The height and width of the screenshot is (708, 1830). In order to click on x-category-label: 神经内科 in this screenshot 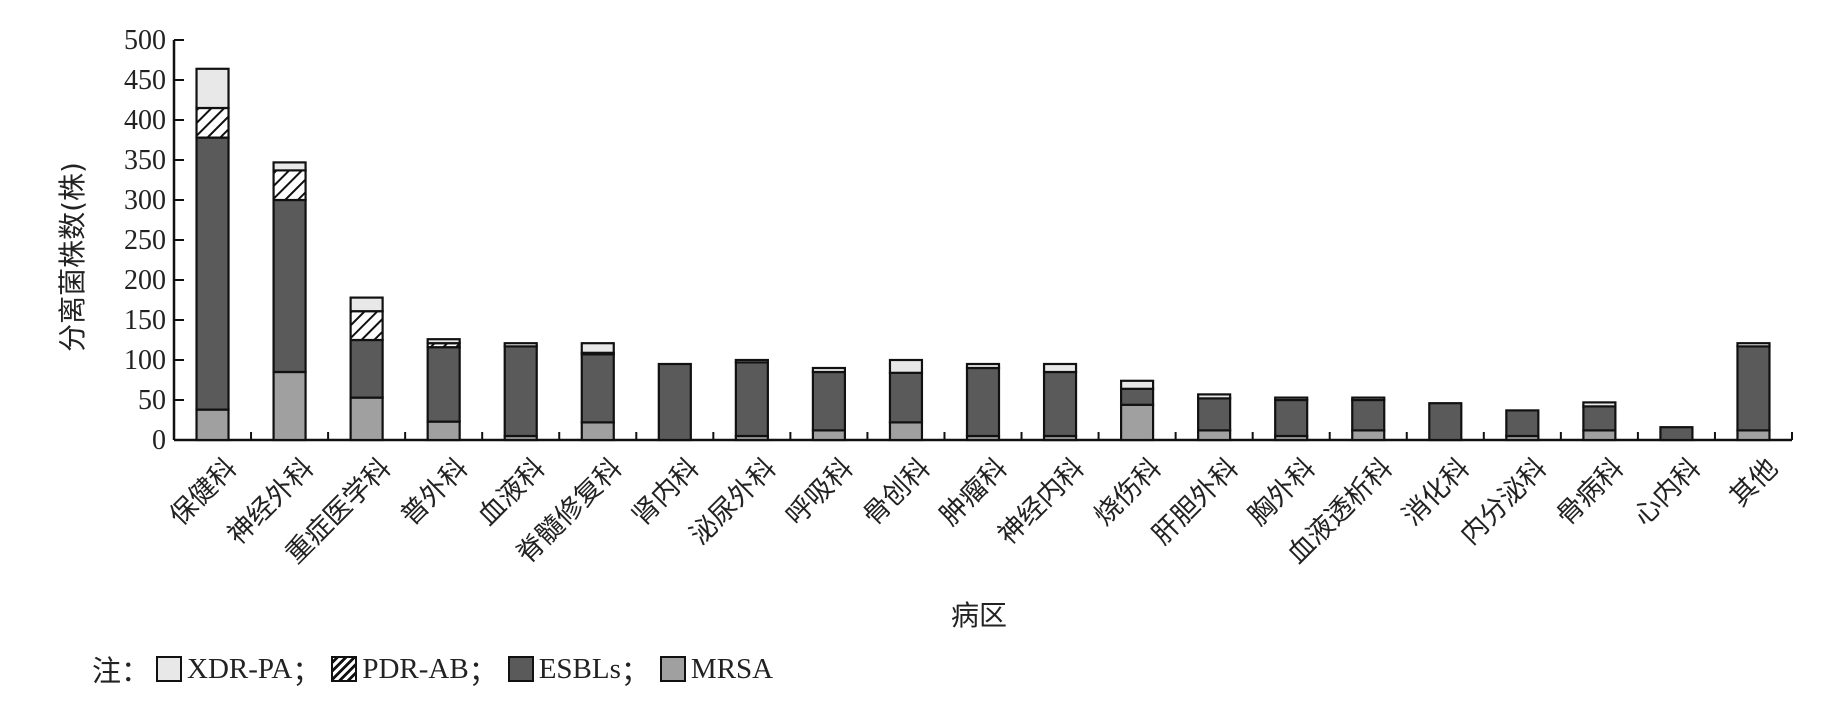, I will do `click(1041, 502)`.